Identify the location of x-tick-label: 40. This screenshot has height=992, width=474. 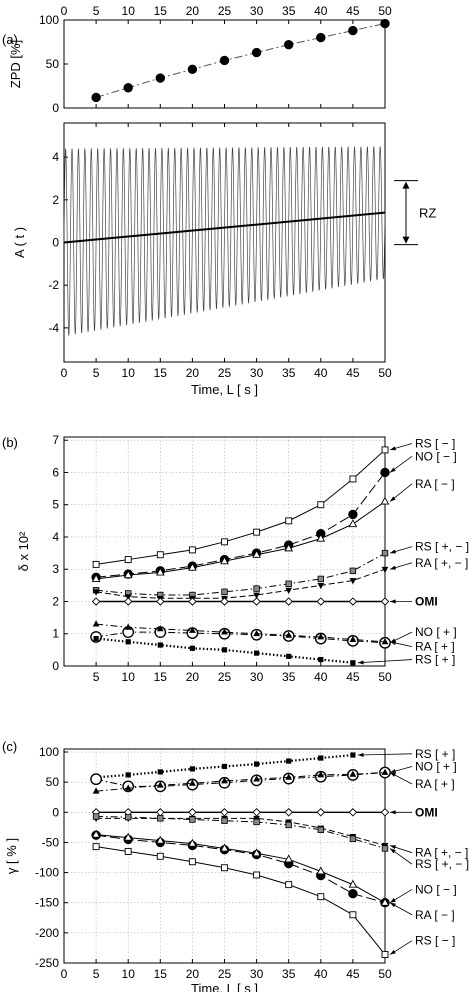
(321, 677).